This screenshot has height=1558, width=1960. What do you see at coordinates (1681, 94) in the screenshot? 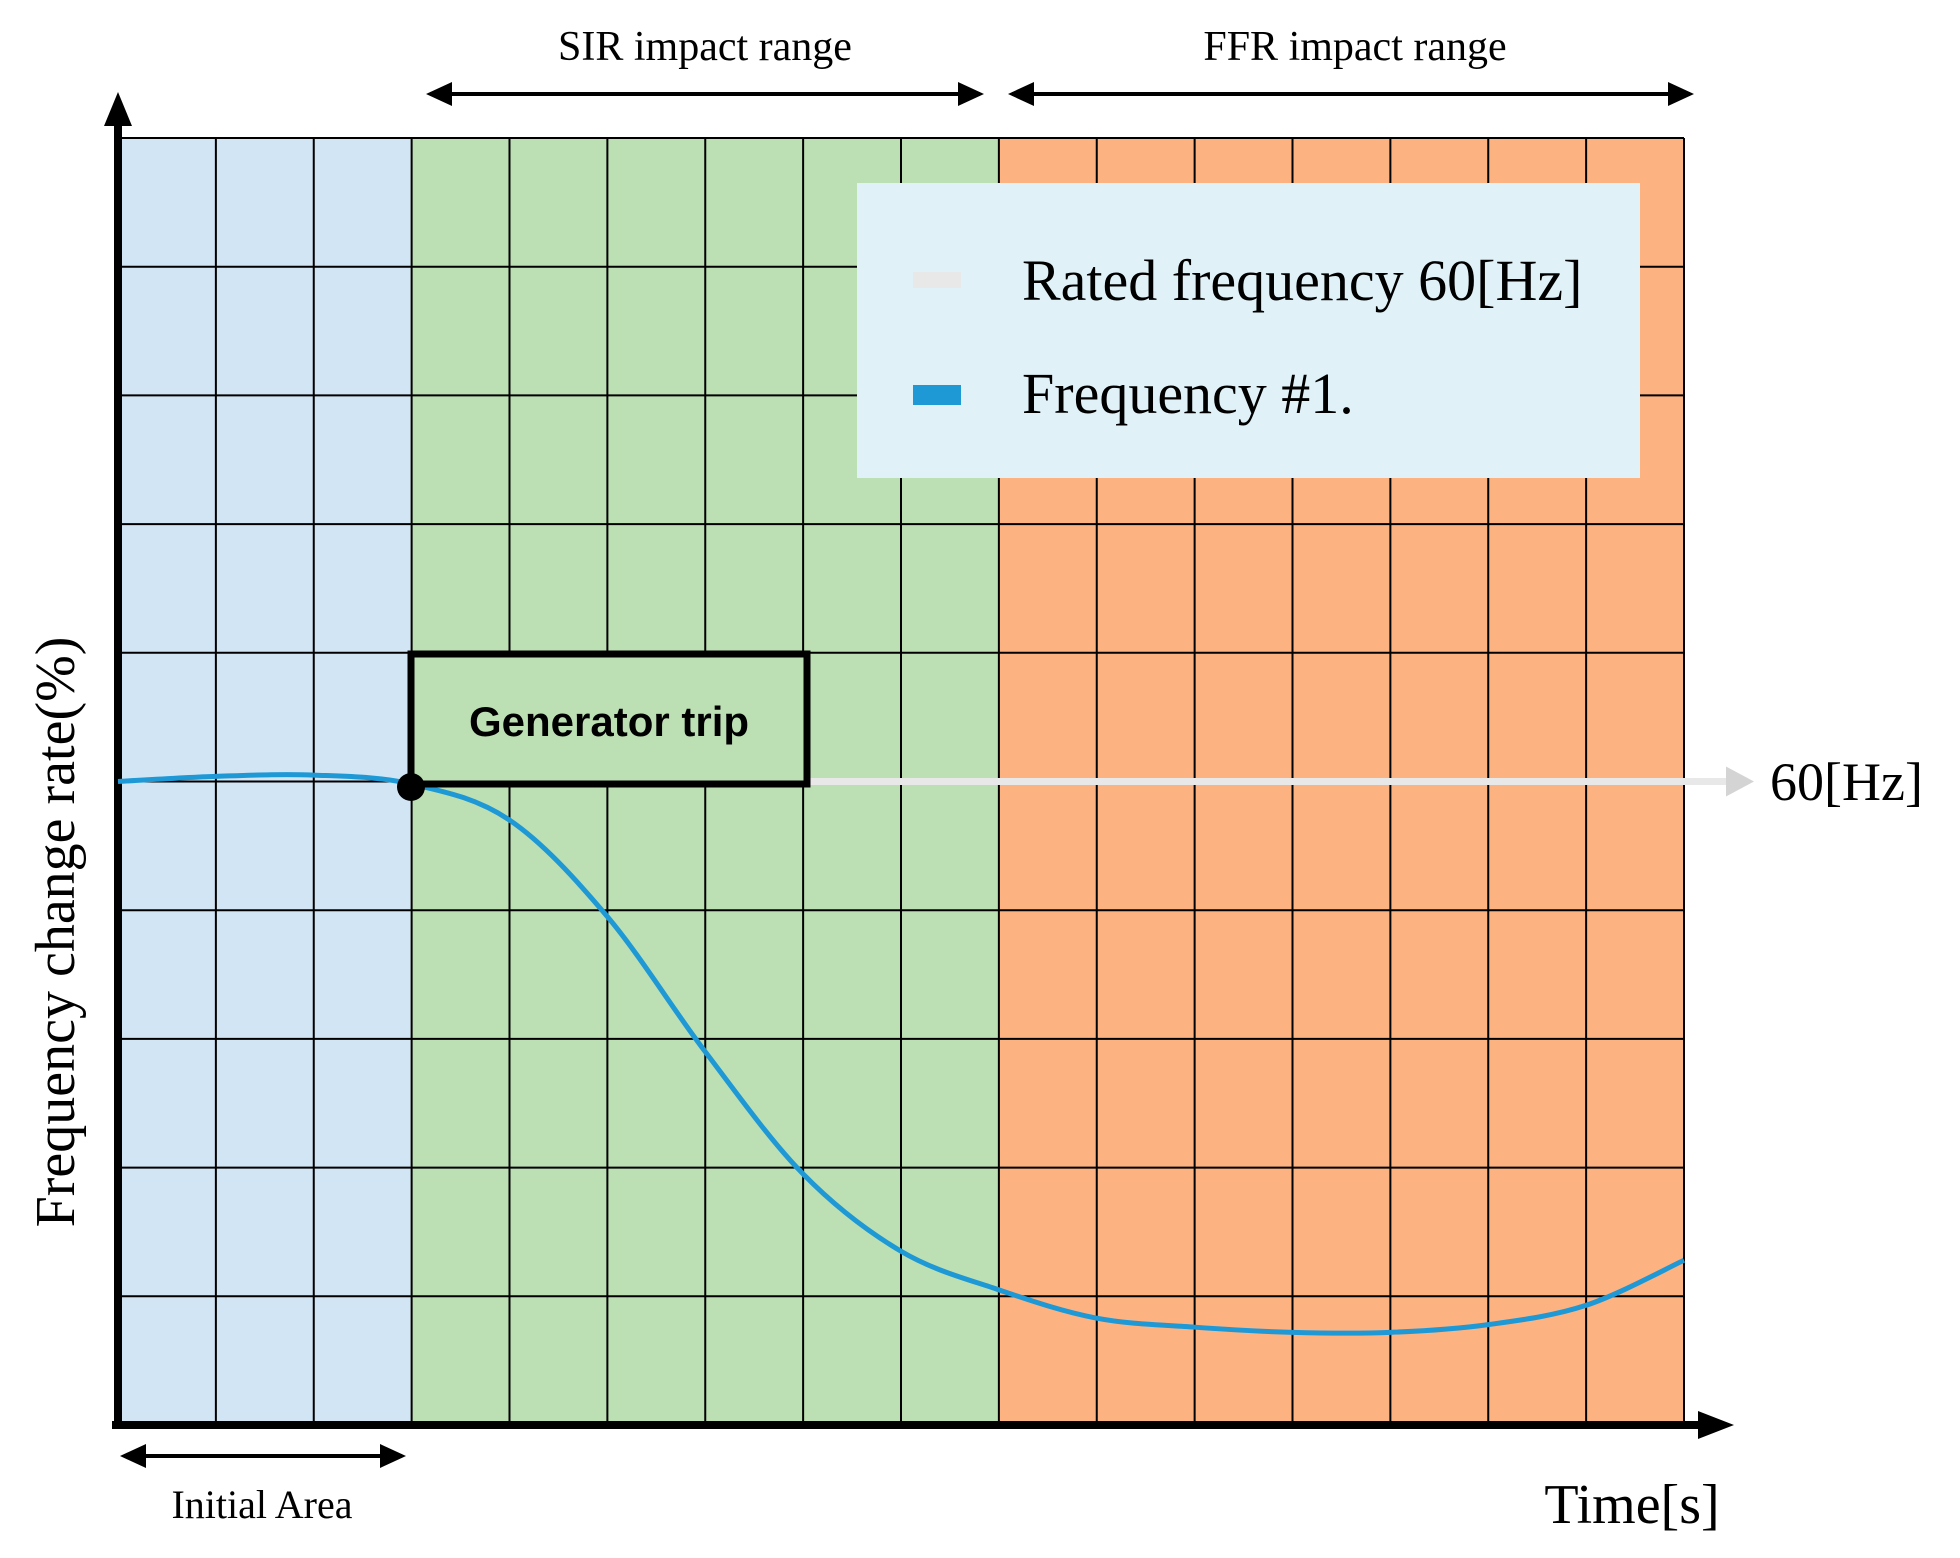
I see `ffr-arrow-right-head` at bounding box center [1681, 94].